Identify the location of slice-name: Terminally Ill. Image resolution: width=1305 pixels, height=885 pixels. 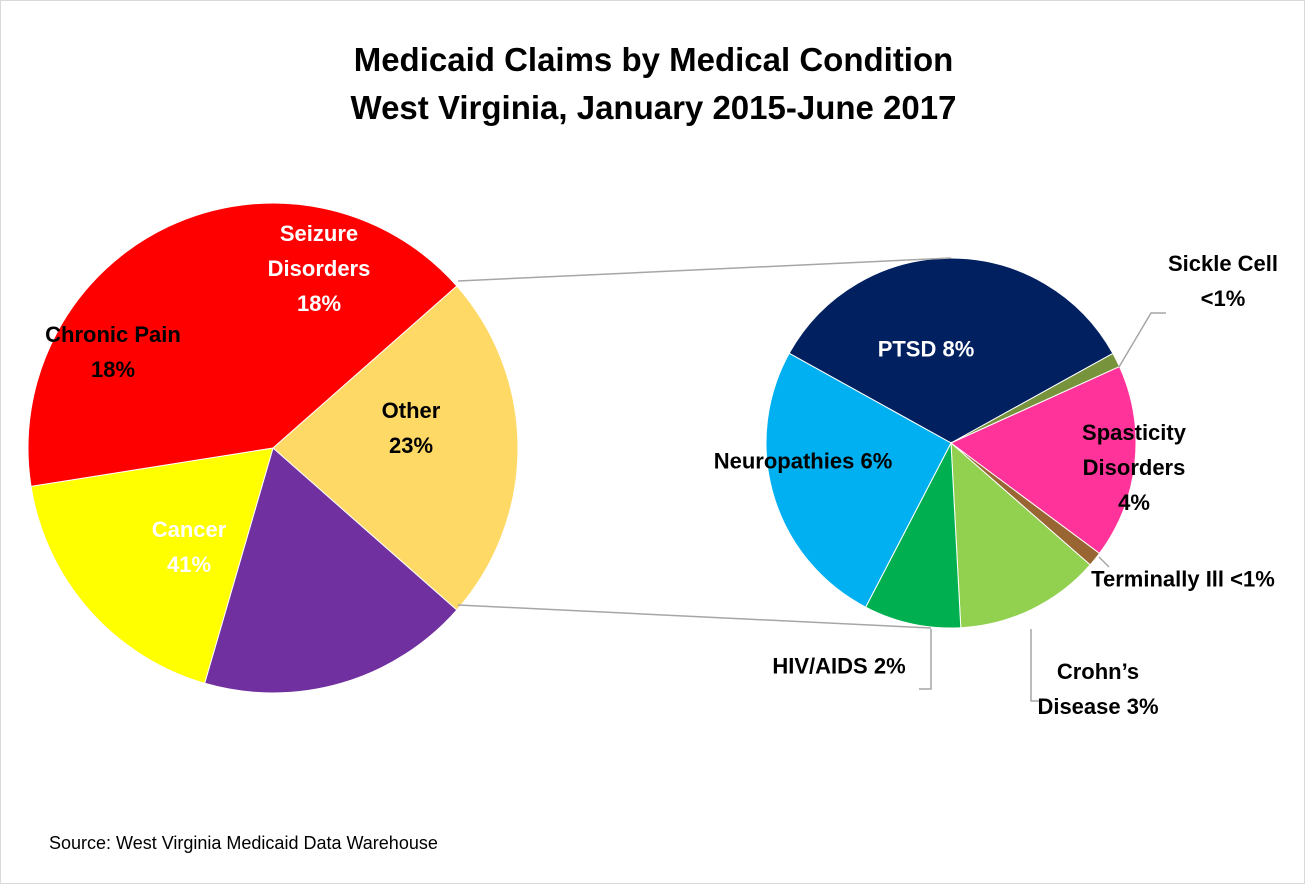
(1158, 579).